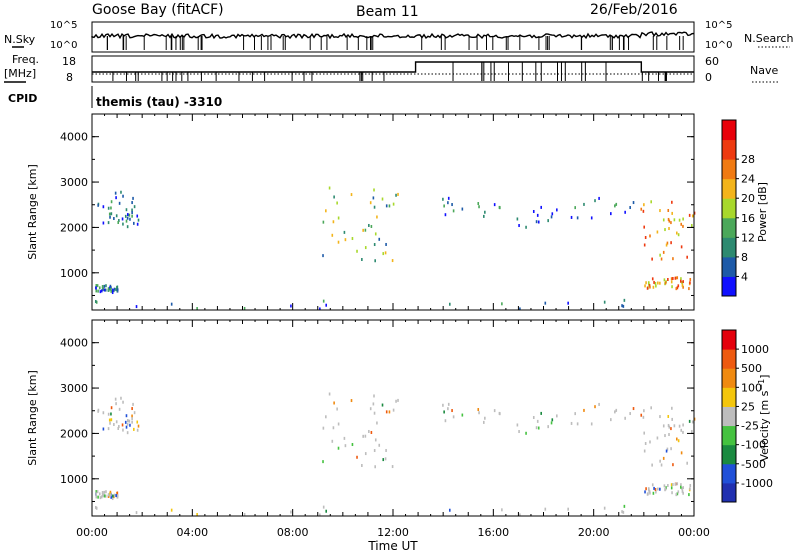  Describe the element at coordinates (74, 273) in the screenshot. I see `ytick-label: 1000` at that location.